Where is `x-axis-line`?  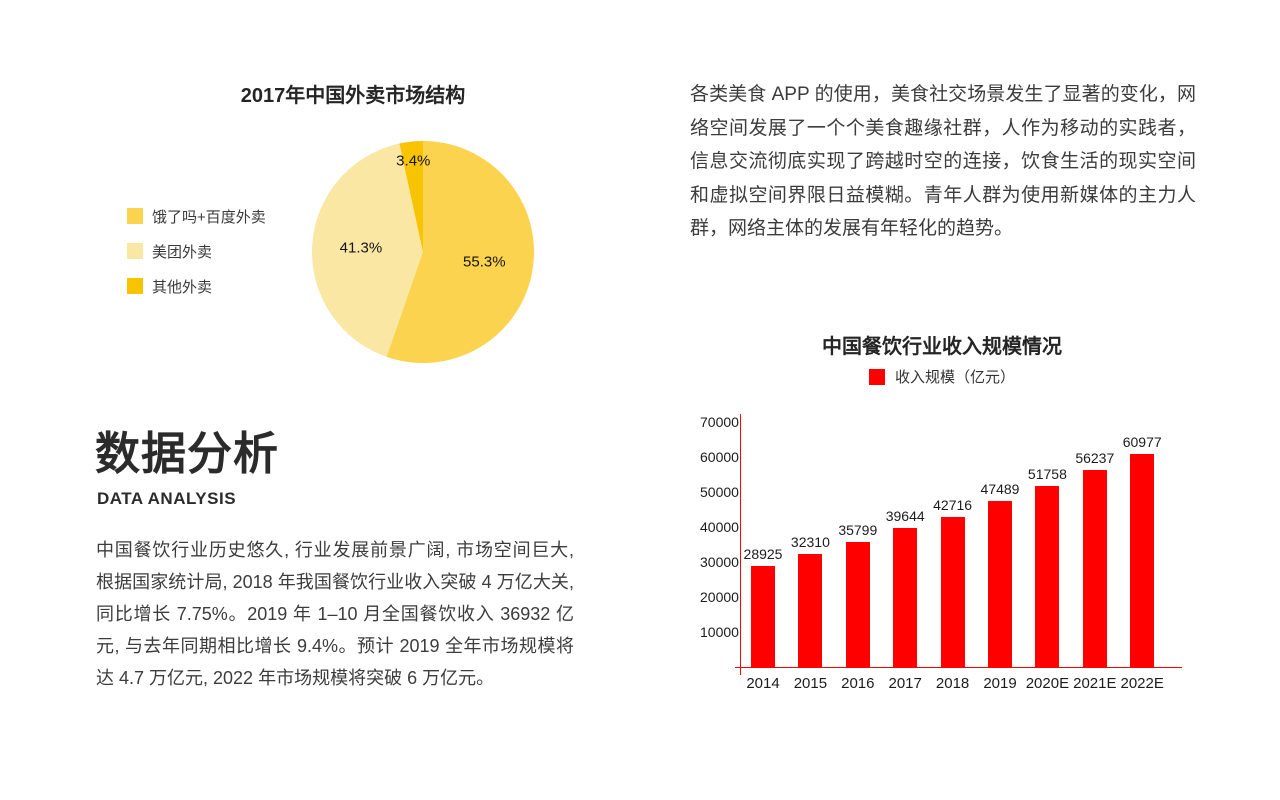 x-axis-line is located at coordinates (958, 667).